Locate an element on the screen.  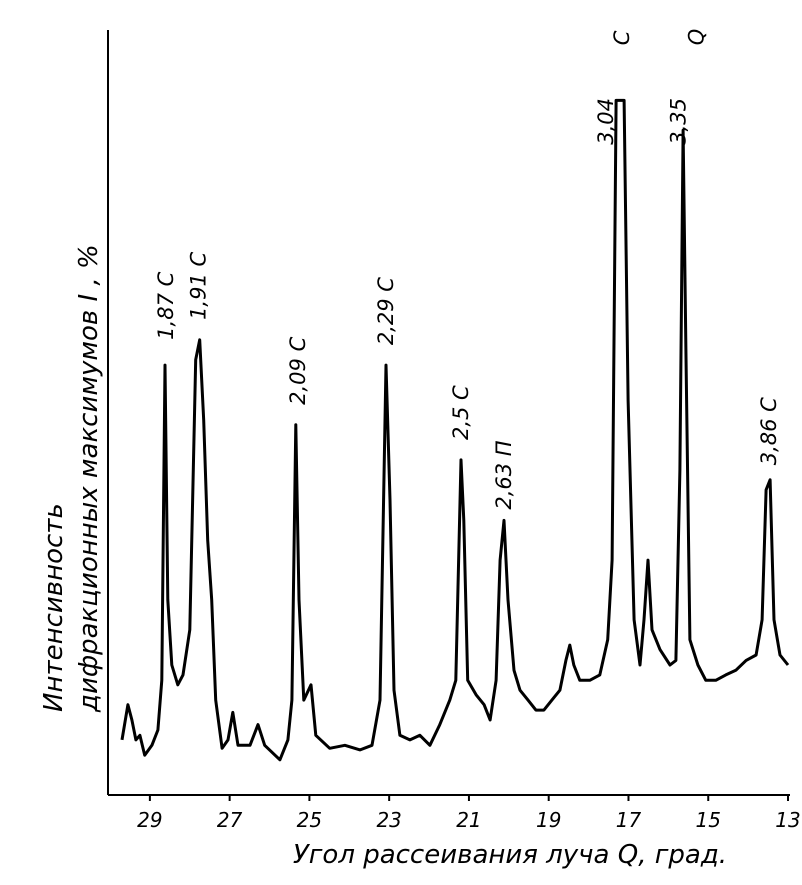
x-tick-label: 27 is located at coordinates (230, 820).